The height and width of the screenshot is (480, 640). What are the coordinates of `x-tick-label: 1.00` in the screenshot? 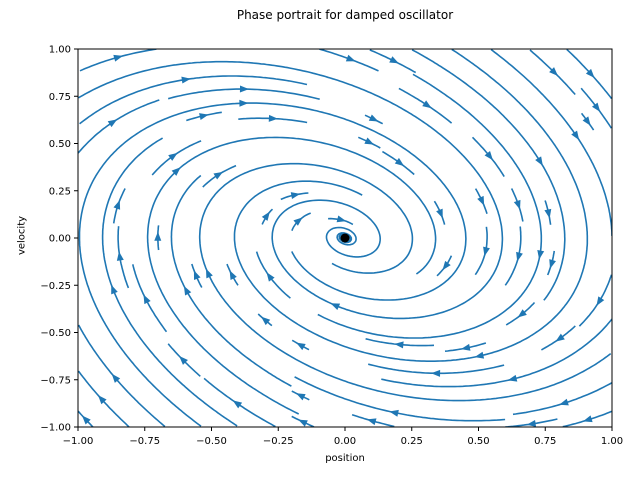 It's located at (612, 441).